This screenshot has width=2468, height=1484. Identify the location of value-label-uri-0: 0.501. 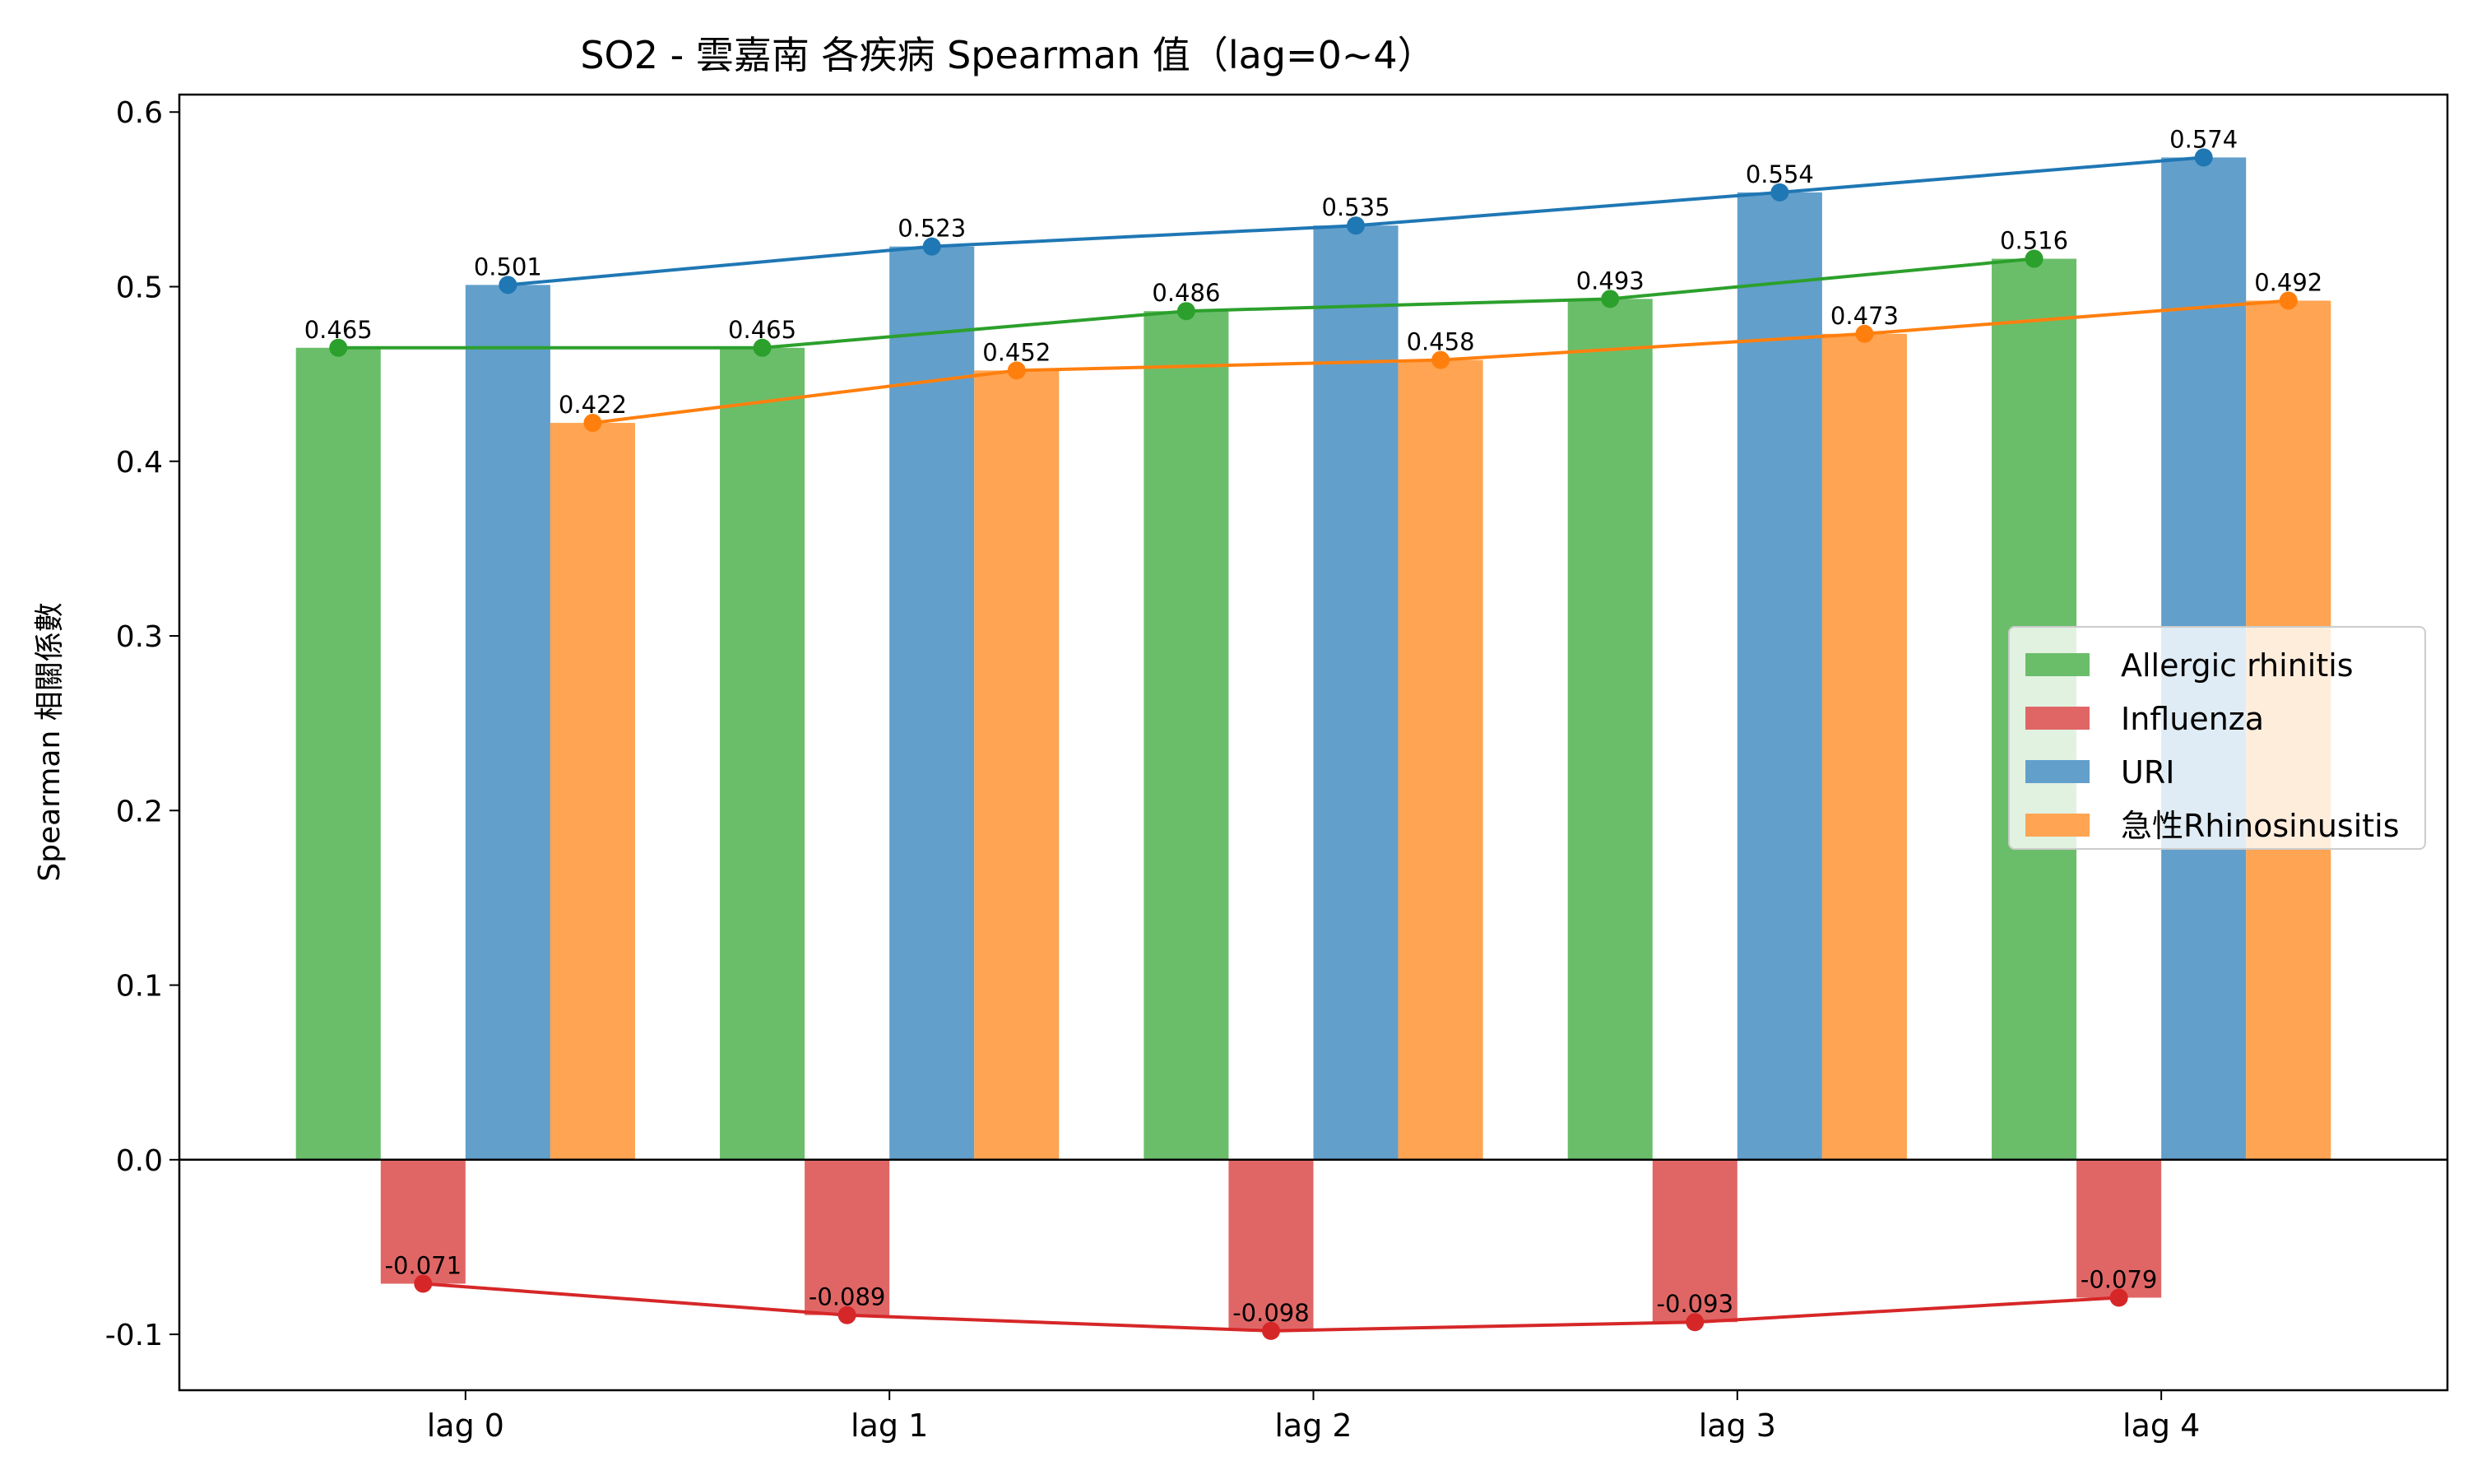
(508, 267).